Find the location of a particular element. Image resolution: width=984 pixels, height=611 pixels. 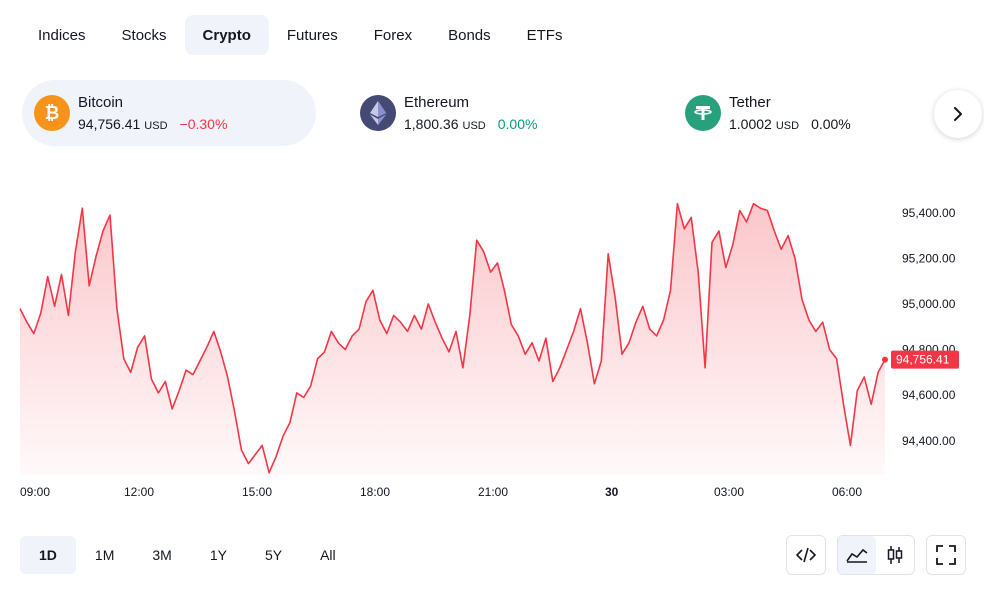

chart-type-group is located at coordinates (876, 555).